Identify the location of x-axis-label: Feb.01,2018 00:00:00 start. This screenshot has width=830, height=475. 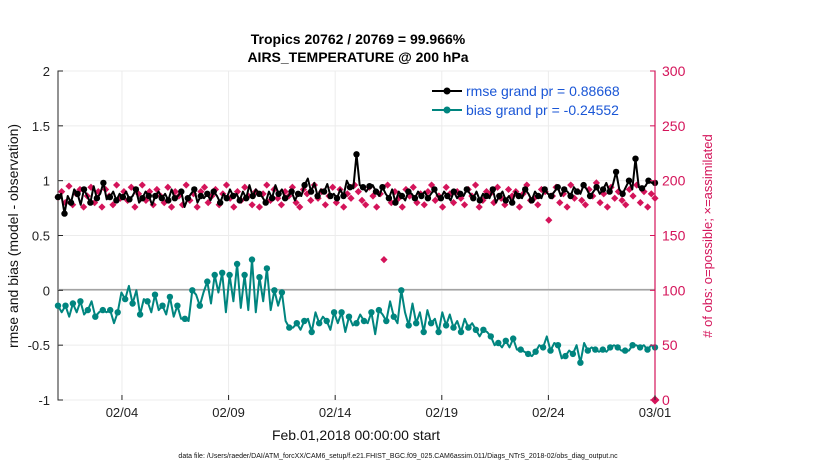
(356, 435).